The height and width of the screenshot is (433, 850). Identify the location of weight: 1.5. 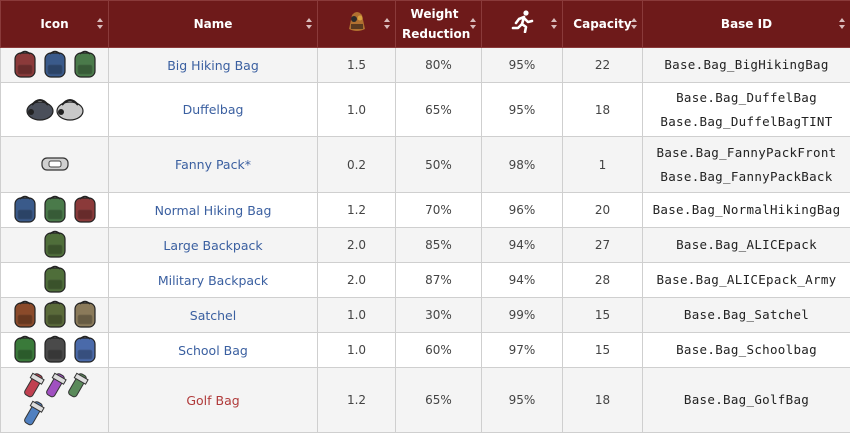
(356, 65).